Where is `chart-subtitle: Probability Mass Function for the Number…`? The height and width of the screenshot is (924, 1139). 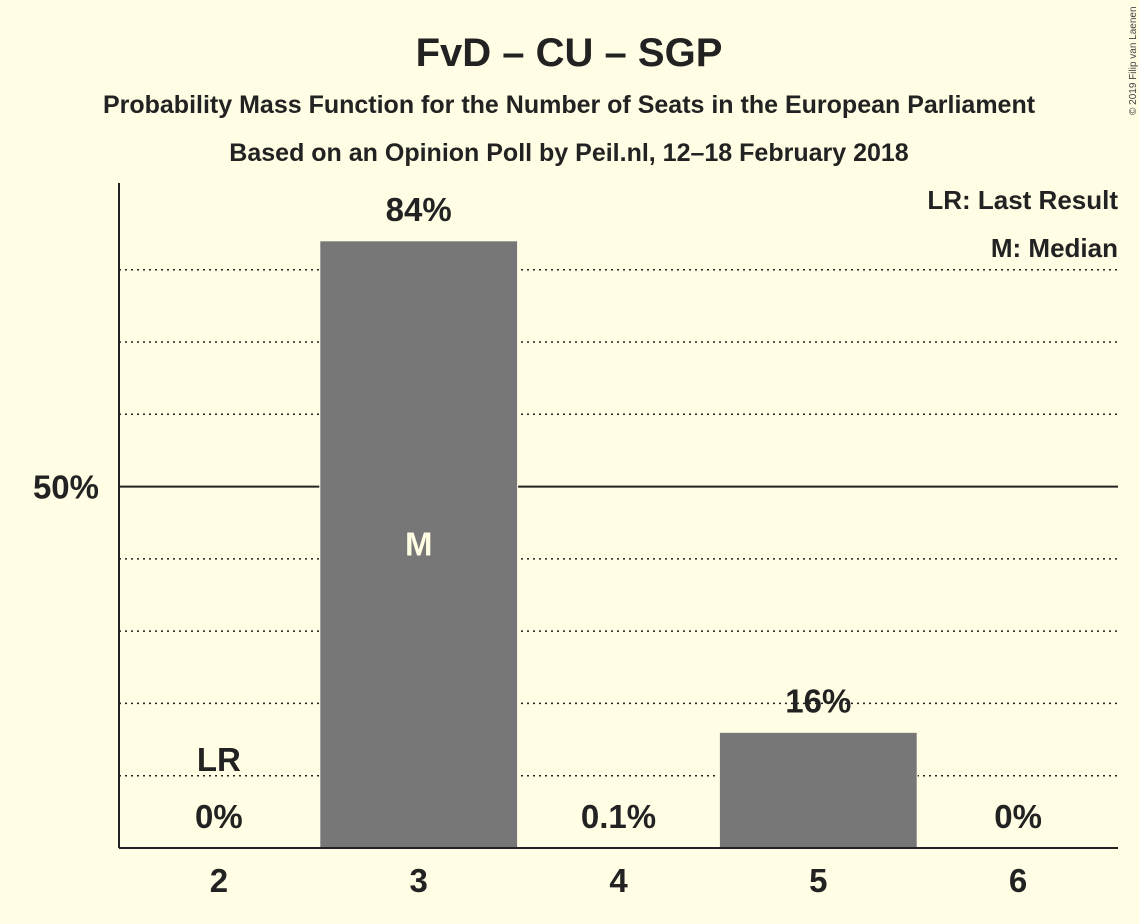 chart-subtitle: Probability Mass Function for the Number… is located at coordinates (569, 105).